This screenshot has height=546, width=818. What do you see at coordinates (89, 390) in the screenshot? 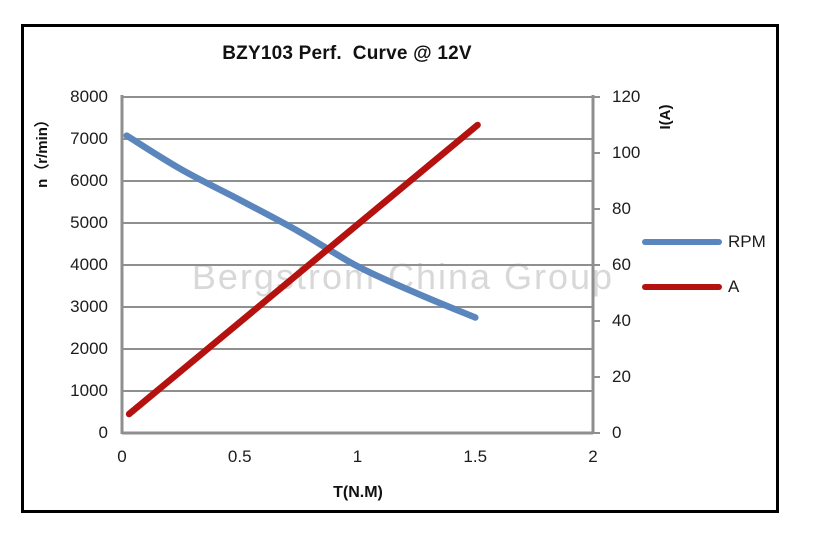
I see `y-left-tick-label: 1000` at bounding box center [89, 390].